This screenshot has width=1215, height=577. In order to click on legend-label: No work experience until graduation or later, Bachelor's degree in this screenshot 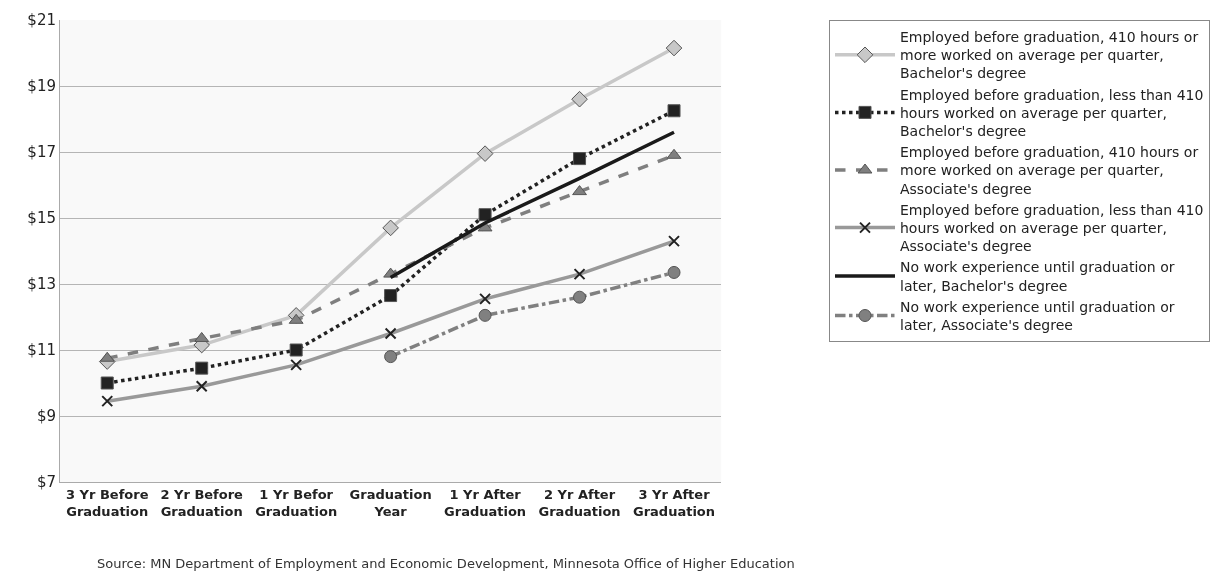, I will do `click(1037, 276)`.